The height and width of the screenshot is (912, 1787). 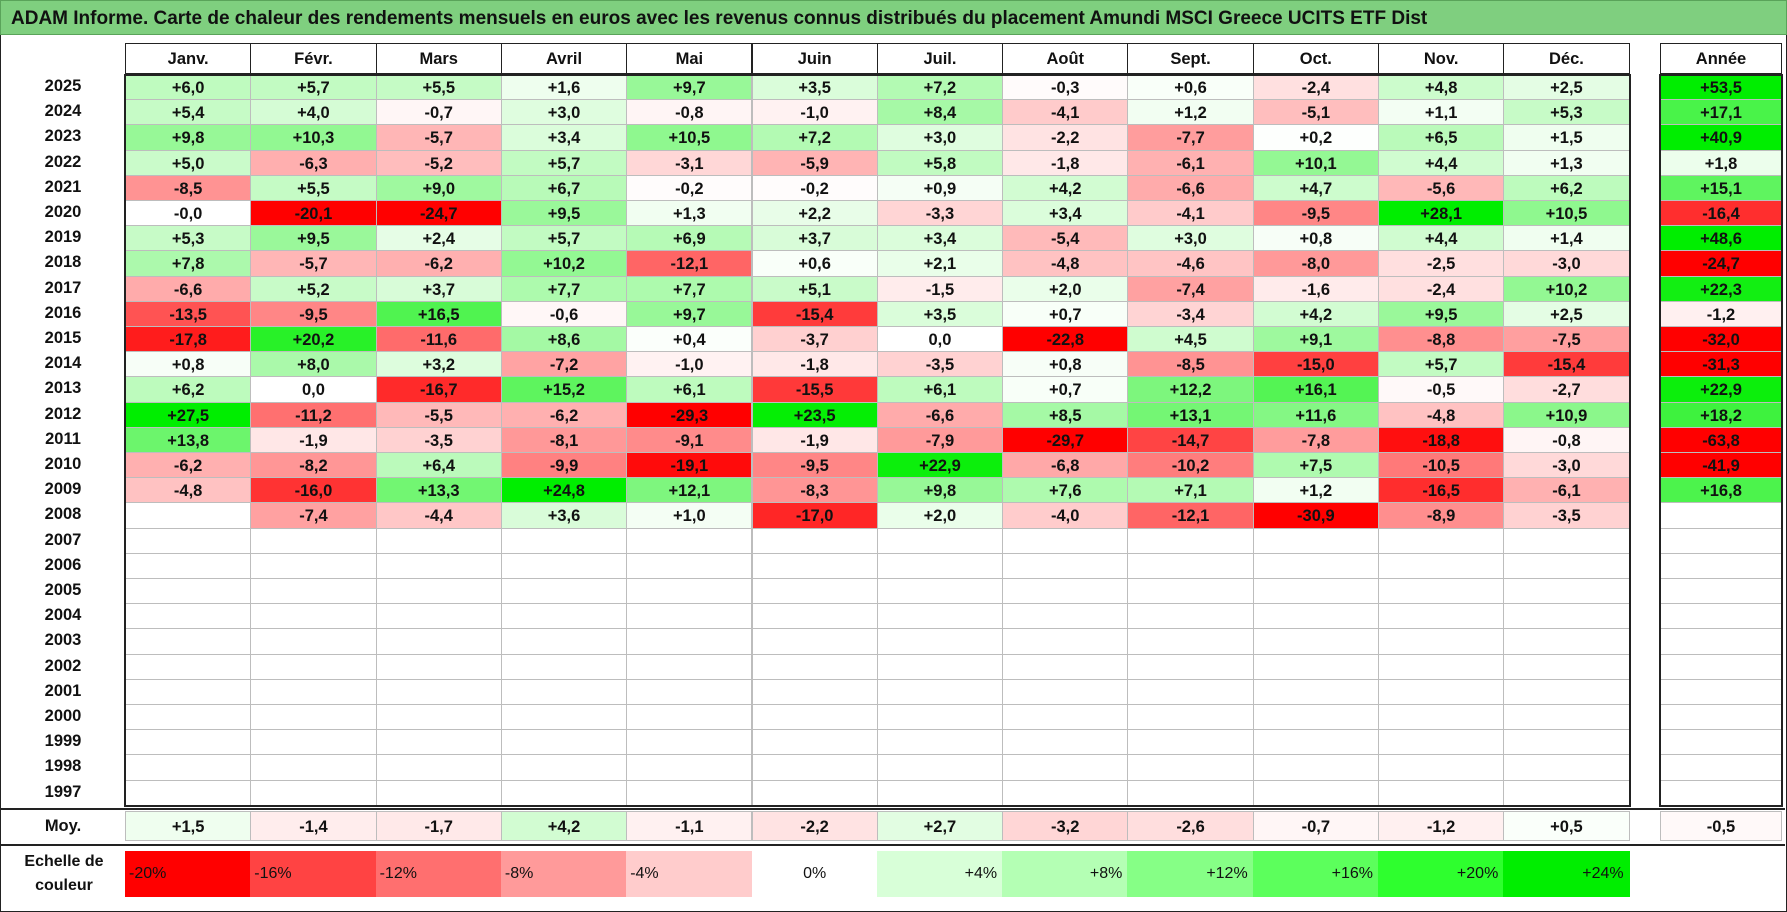 I want to click on heatmap-cell: -3,5, so click(x=940, y=364).